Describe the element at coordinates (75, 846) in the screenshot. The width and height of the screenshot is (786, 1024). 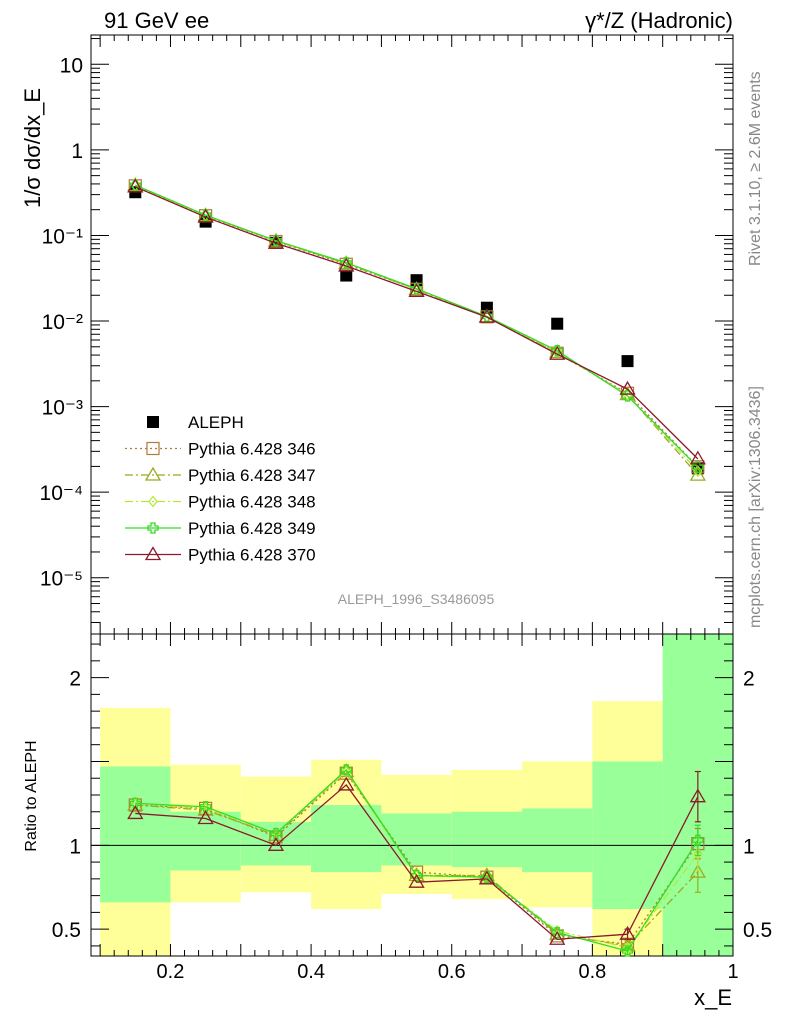
I see `ratio-ytick-label-left: 1` at that location.